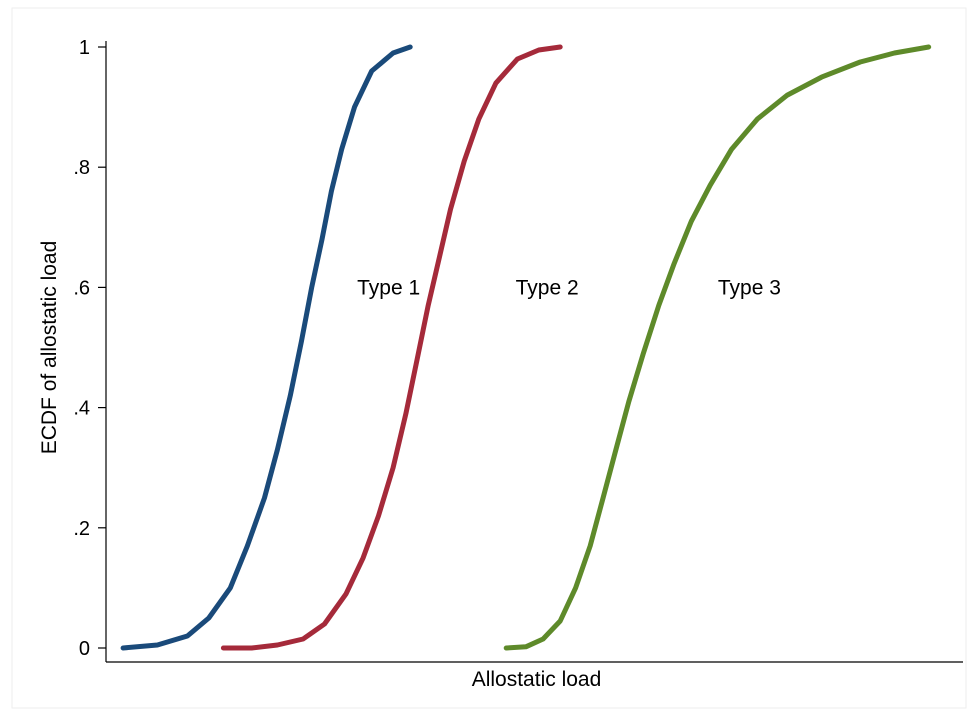 This screenshot has height=715, width=976. I want to click on y-axis-ticks: 0 .2 .4 .6 .8 1, so click(89, 348).